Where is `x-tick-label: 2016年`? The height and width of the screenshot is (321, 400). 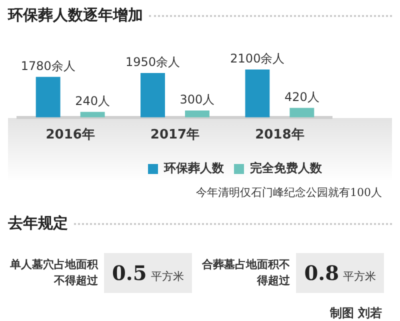
x-tick-label: 2016年 is located at coordinates (70, 135).